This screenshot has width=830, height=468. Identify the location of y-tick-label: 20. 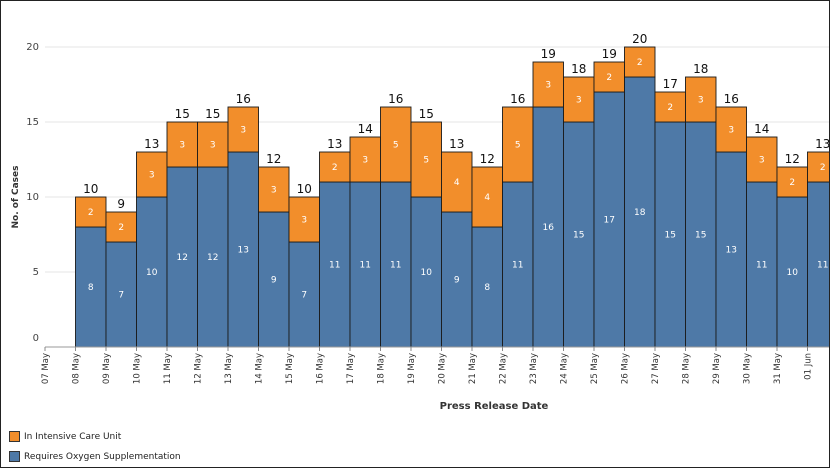
(32, 47).